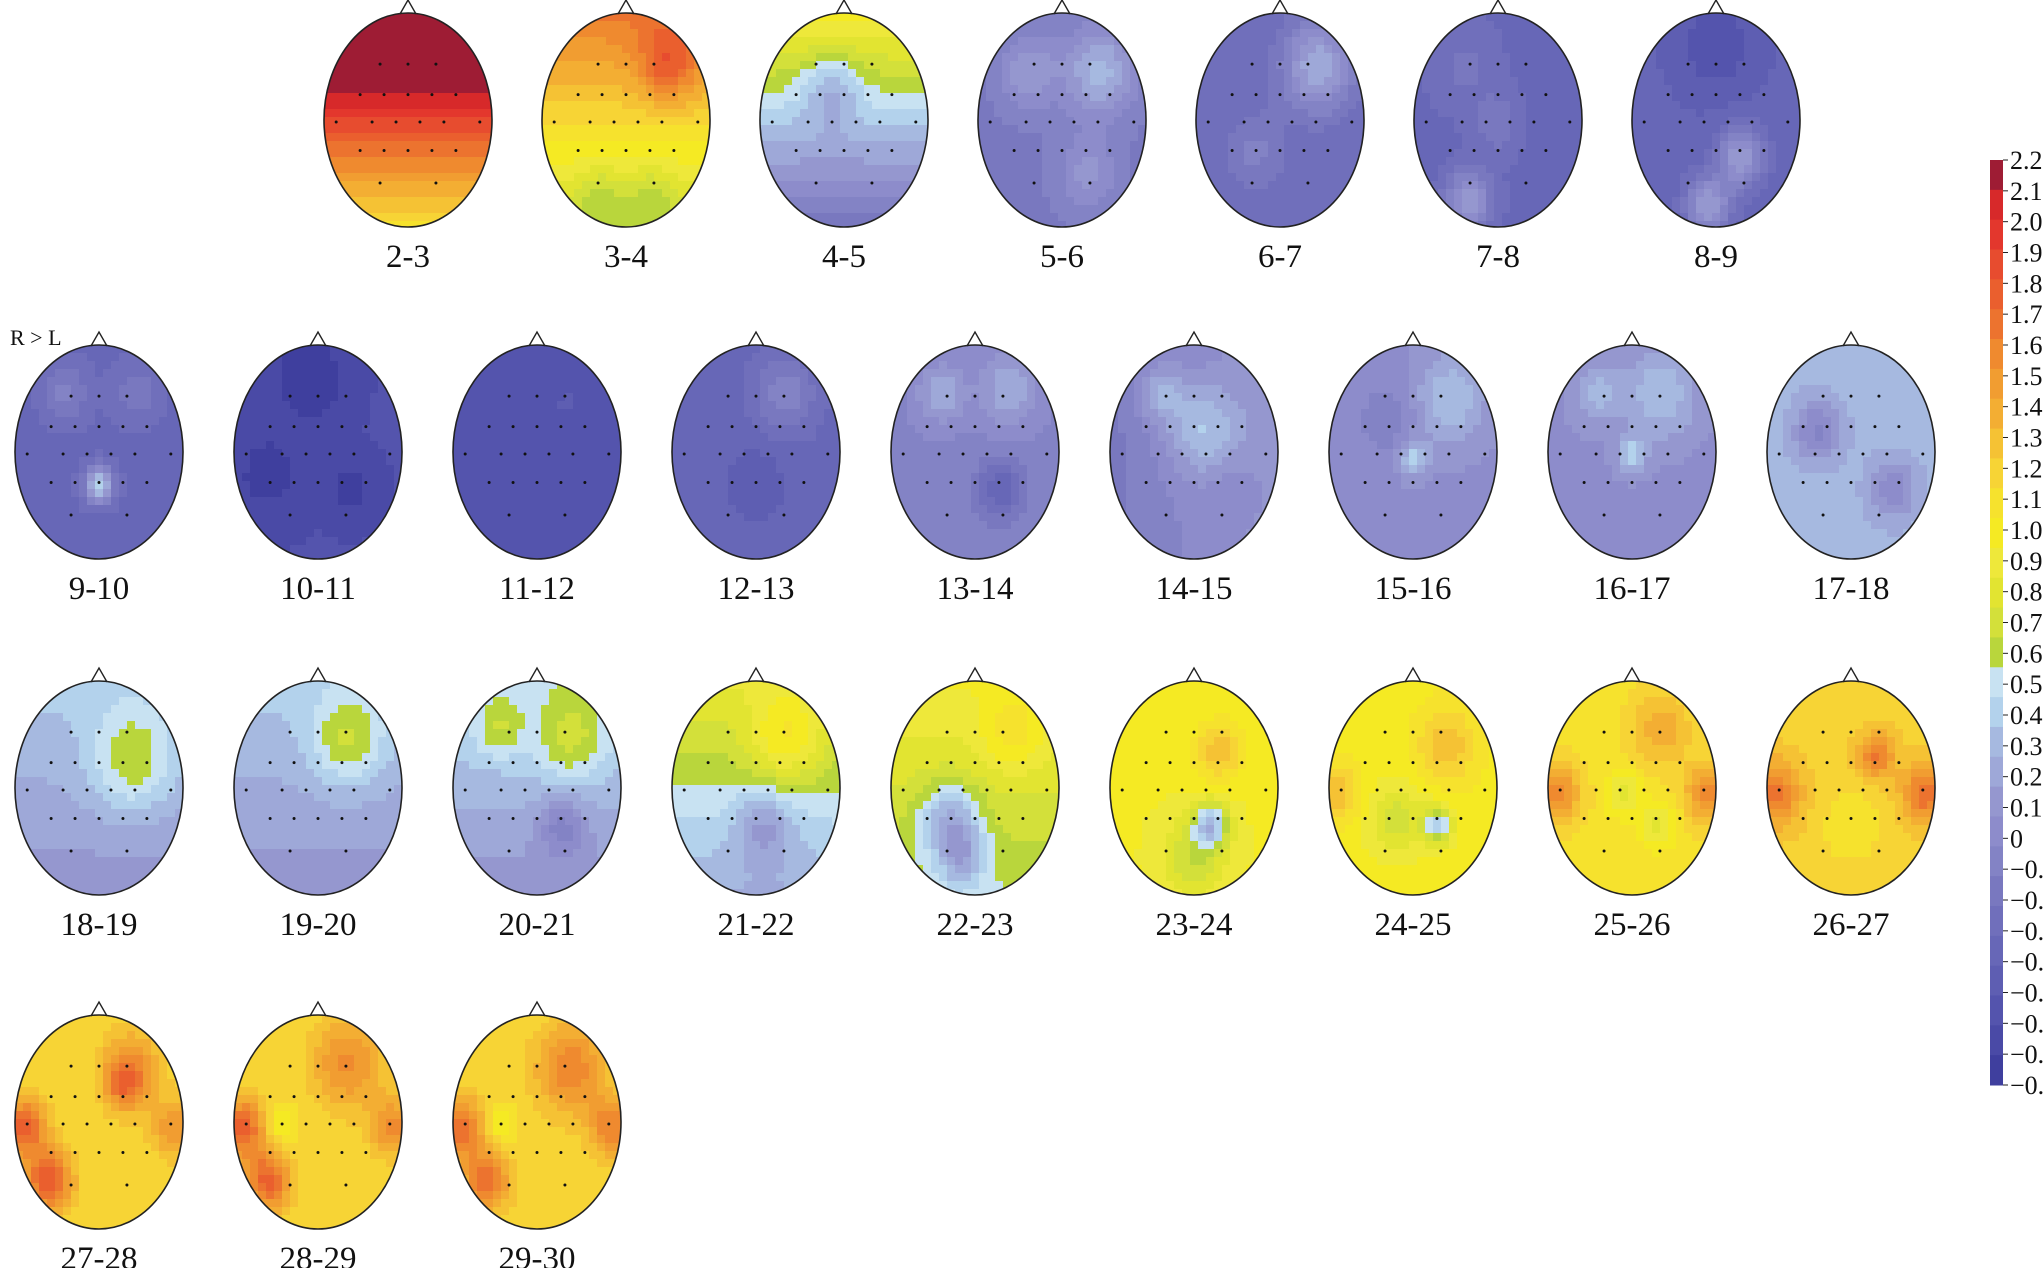  What do you see at coordinates (537, 788) in the screenshot?
I see `scalp-map-field` at bounding box center [537, 788].